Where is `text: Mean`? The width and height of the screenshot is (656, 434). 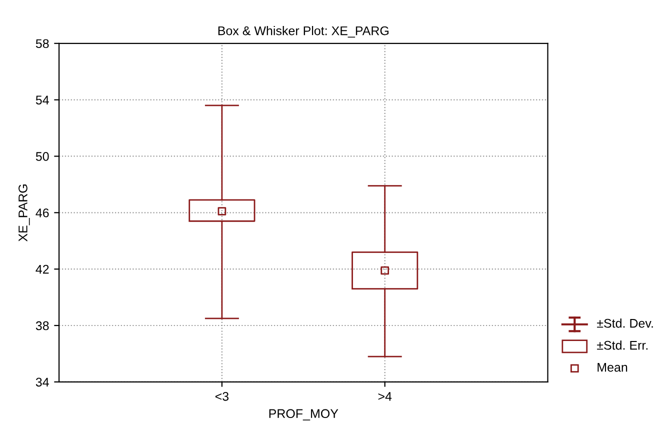 text: Mean is located at coordinates (613, 367).